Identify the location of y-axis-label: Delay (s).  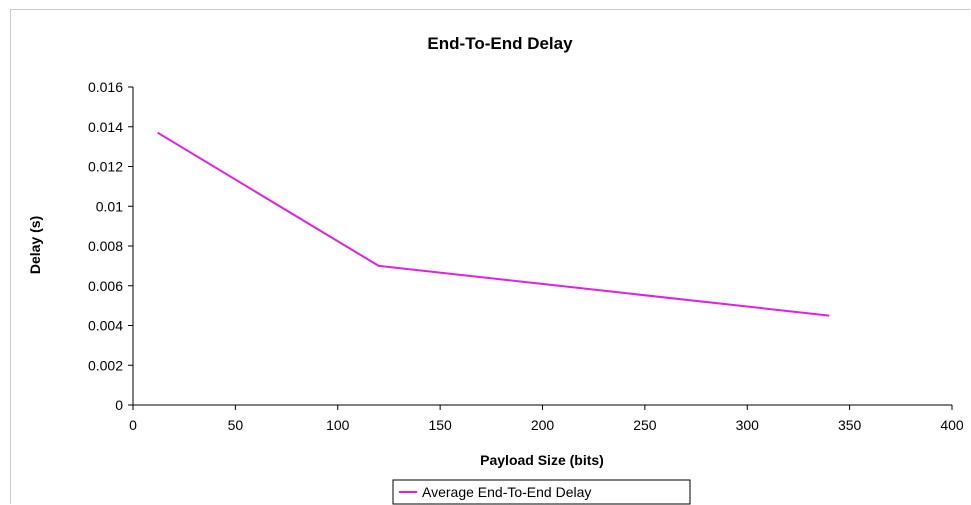
(35, 245).